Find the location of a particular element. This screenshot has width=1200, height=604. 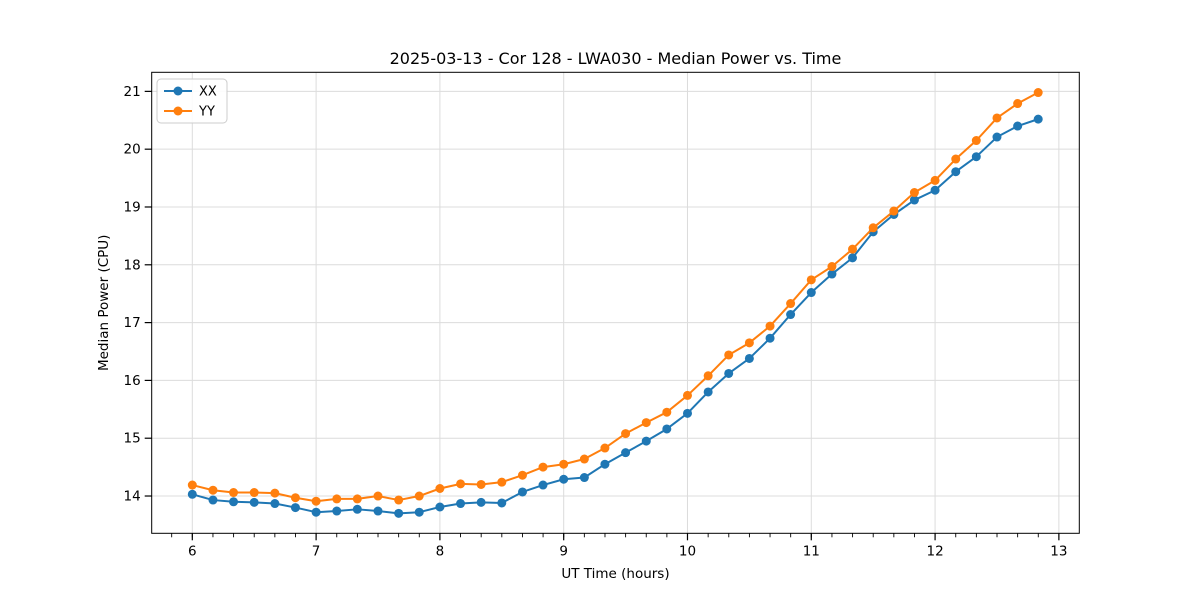

x-tick-label: 10 is located at coordinates (687, 551).